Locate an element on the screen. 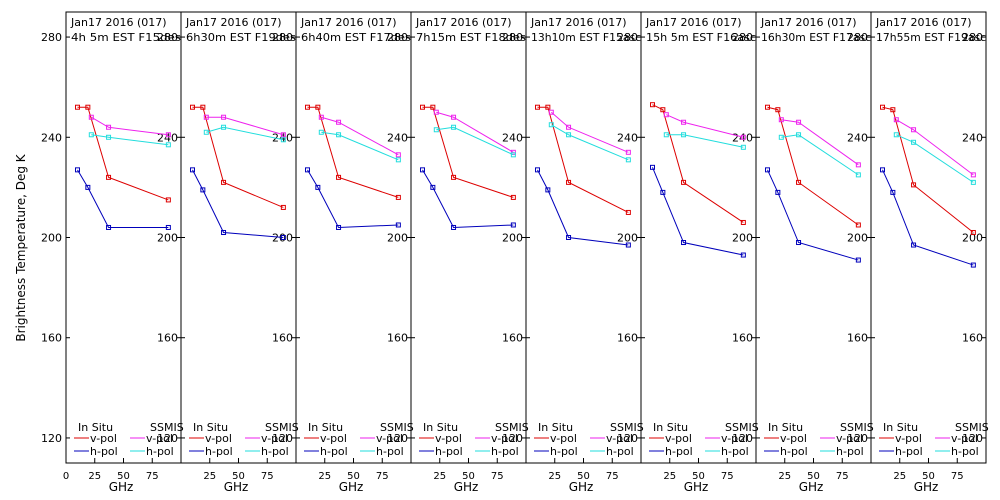 The height and width of the screenshot is (500, 1000). y-tick-label-left: 200 is located at coordinates (51, 238).